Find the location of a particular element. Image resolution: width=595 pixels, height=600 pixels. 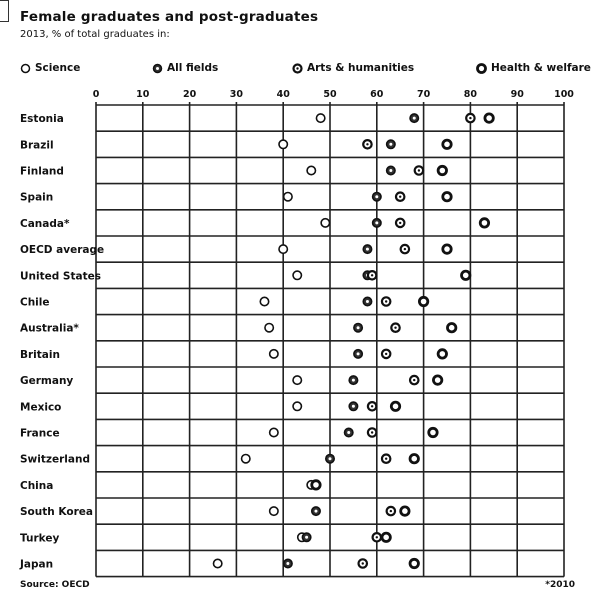

legend-item-arts: Arts & humanities is located at coordinates (353, 68).